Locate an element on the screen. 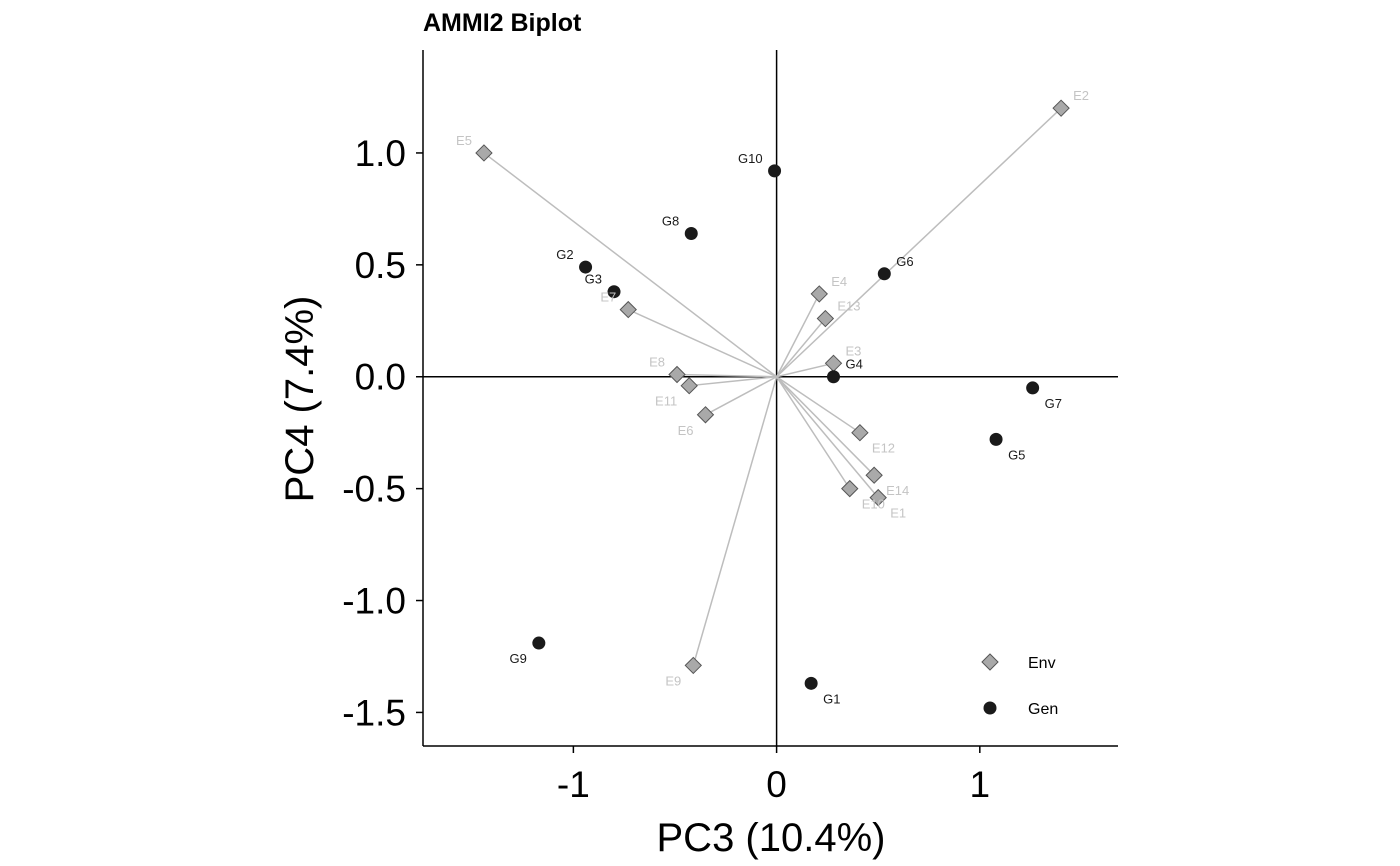  legend-gen-key is located at coordinates (990, 708).